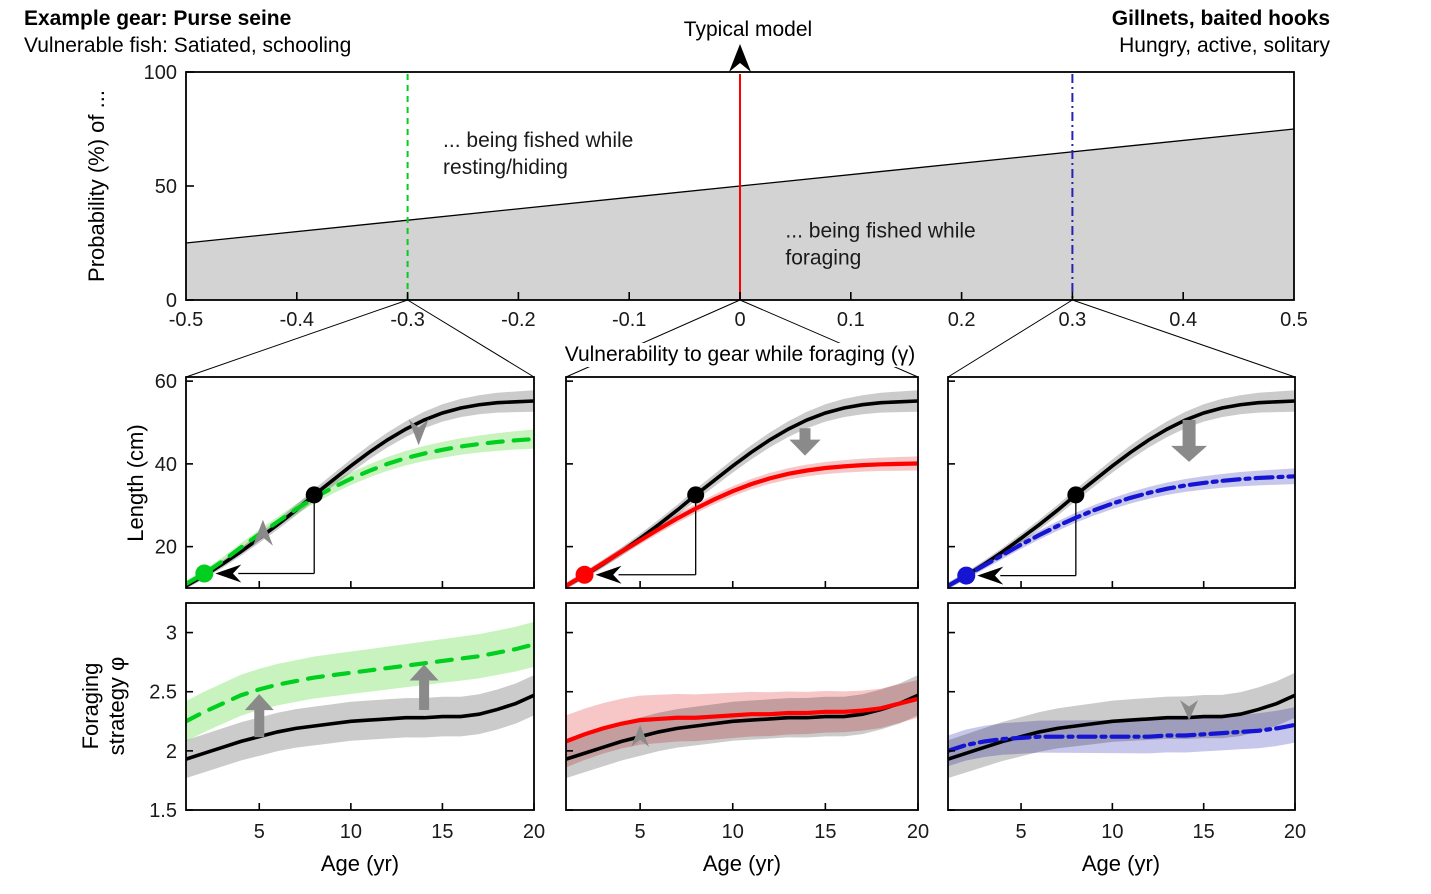  I want to click on x-tick-label: -0.1, so click(629, 320).